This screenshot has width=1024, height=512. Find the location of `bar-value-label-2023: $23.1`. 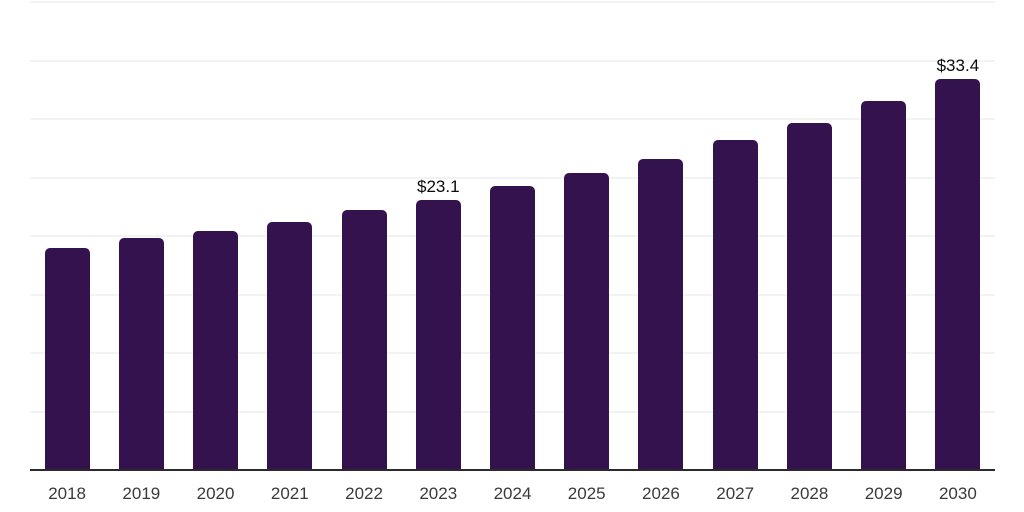

bar-value-label-2023: $23.1 is located at coordinates (438, 186).